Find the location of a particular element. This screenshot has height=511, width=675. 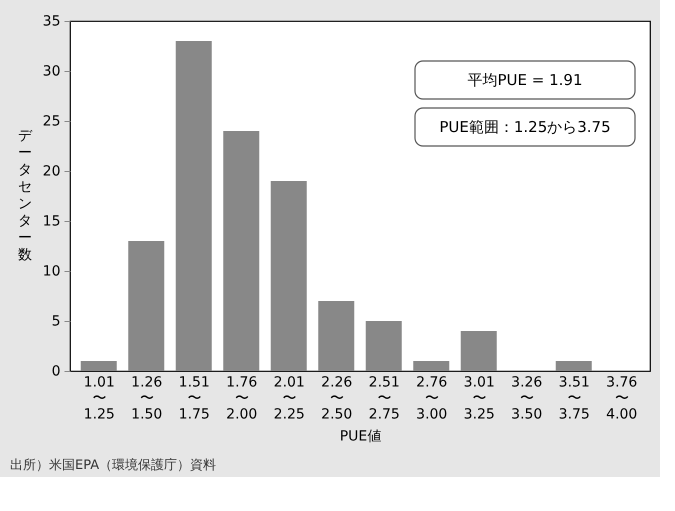

y-tick-label: 0 is located at coordinates (56, 372).